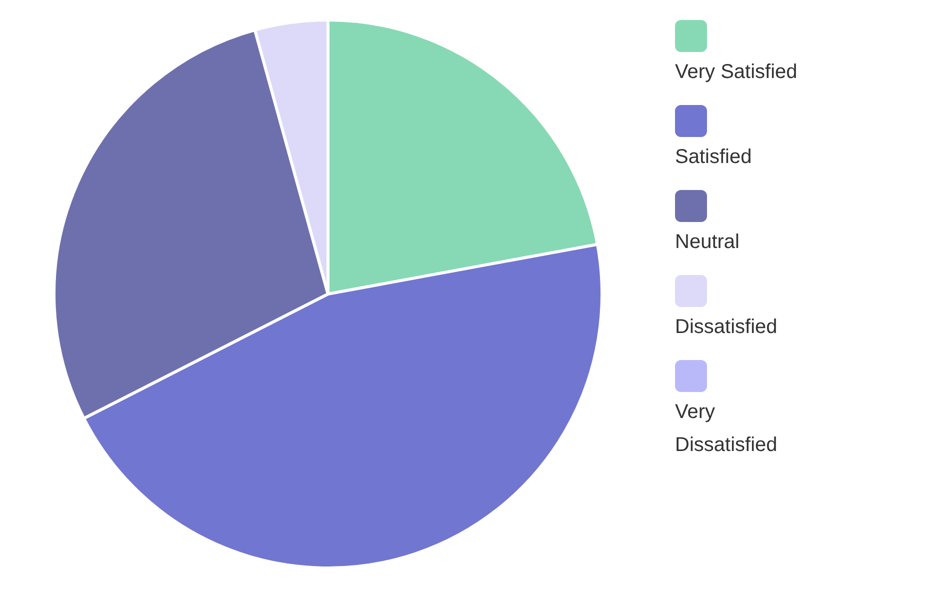 Image resolution: width=933 pixels, height=589 pixels. What do you see at coordinates (726, 429) in the screenshot?
I see `legend-label: Very Dissatisfied` at bounding box center [726, 429].